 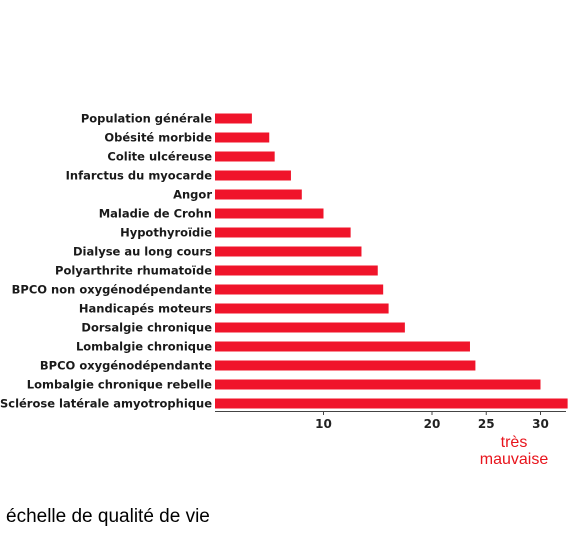 I want to click on category-label: Obésité morbide, so click(x=158, y=138).